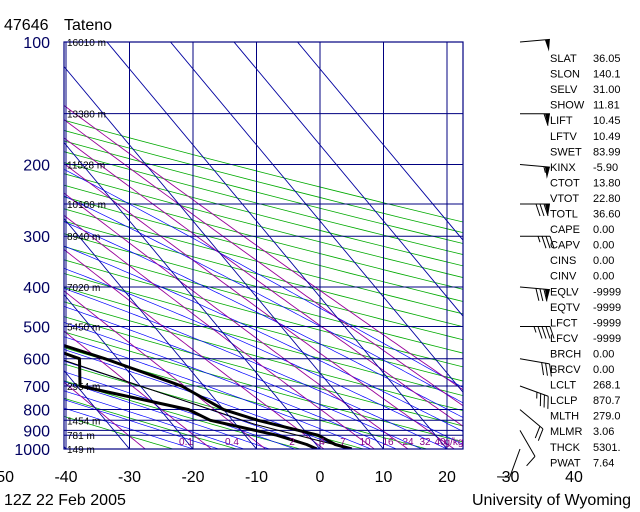 Image resolution: width=640 pixels, height=512 pixels. Describe the element at coordinates (607, 59) in the screenshot. I see `index-value: 36.05` at that location.